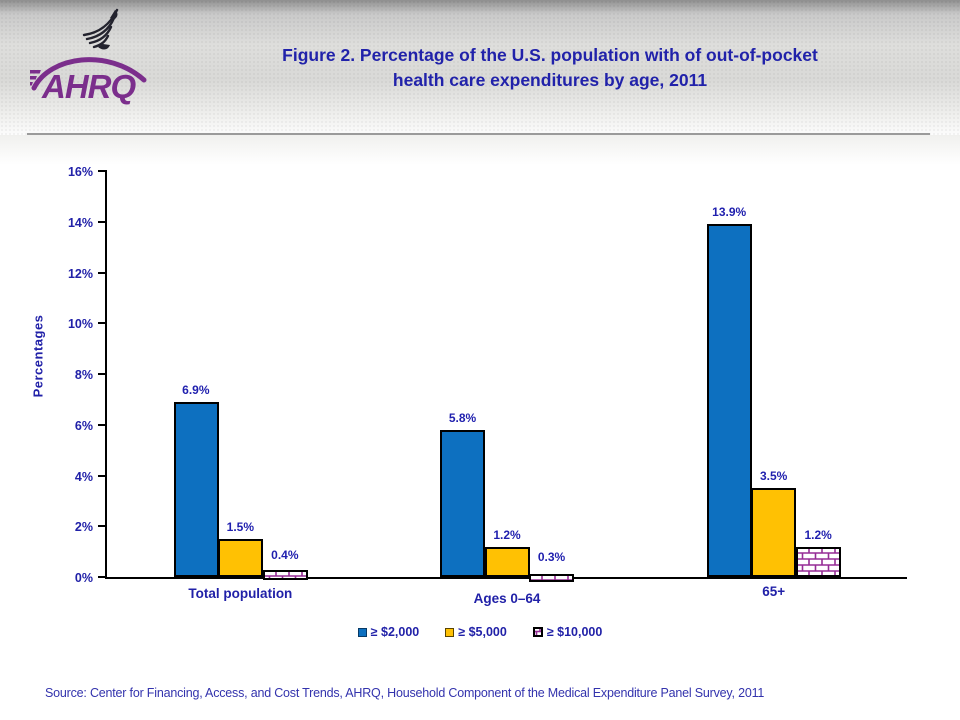 The height and width of the screenshot is (720, 960). I want to click on y-axis-title: Percentages, so click(38, 356).